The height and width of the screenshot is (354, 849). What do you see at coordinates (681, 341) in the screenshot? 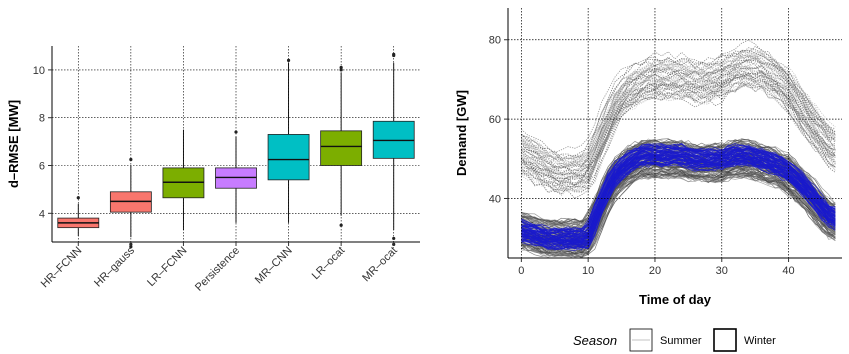
I see `legend-label-summer: Summer` at bounding box center [681, 341].